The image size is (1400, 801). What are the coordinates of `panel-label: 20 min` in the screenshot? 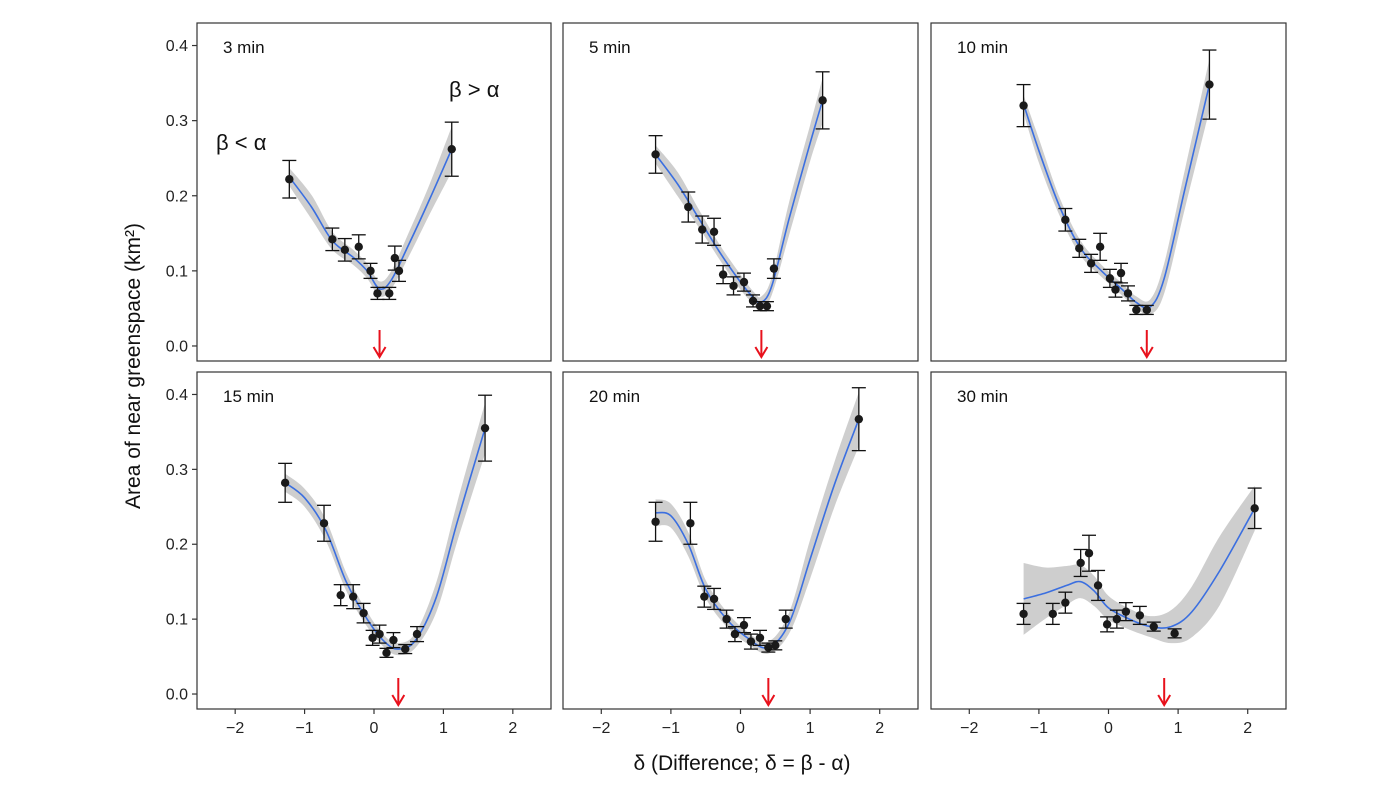 It's located at (614, 396).